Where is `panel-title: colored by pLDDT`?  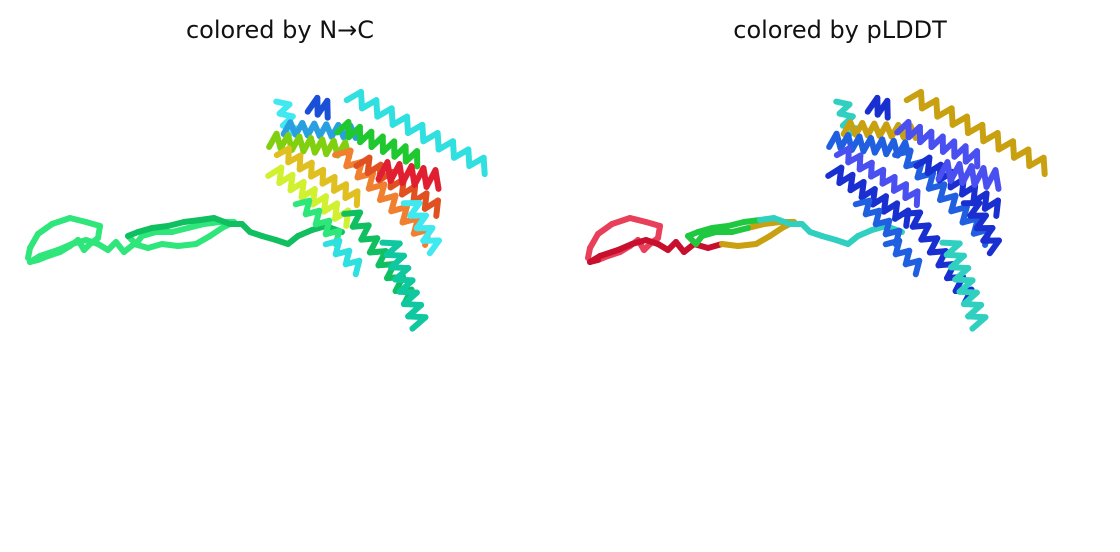 panel-title: colored by pLDDT is located at coordinates (840, 30).